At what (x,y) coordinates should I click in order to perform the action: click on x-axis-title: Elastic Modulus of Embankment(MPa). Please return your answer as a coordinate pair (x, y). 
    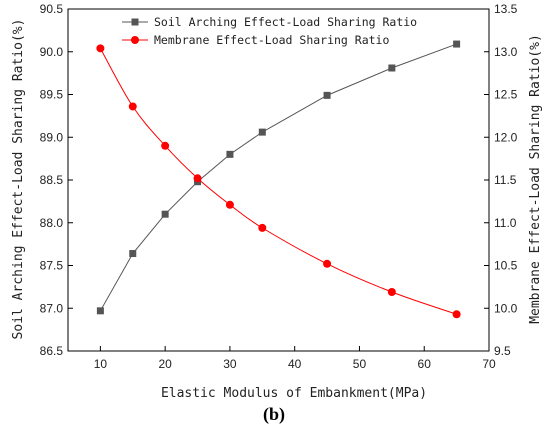
    Looking at the image, I should click on (294, 393).